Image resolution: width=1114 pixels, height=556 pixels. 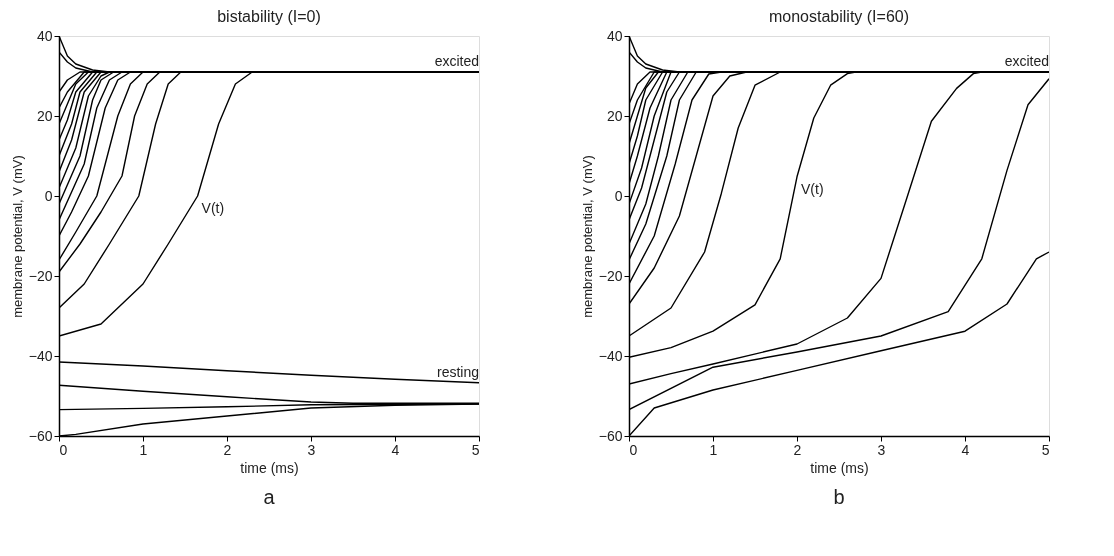 What do you see at coordinates (269, 497) in the screenshot?
I see `text: a` at bounding box center [269, 497].